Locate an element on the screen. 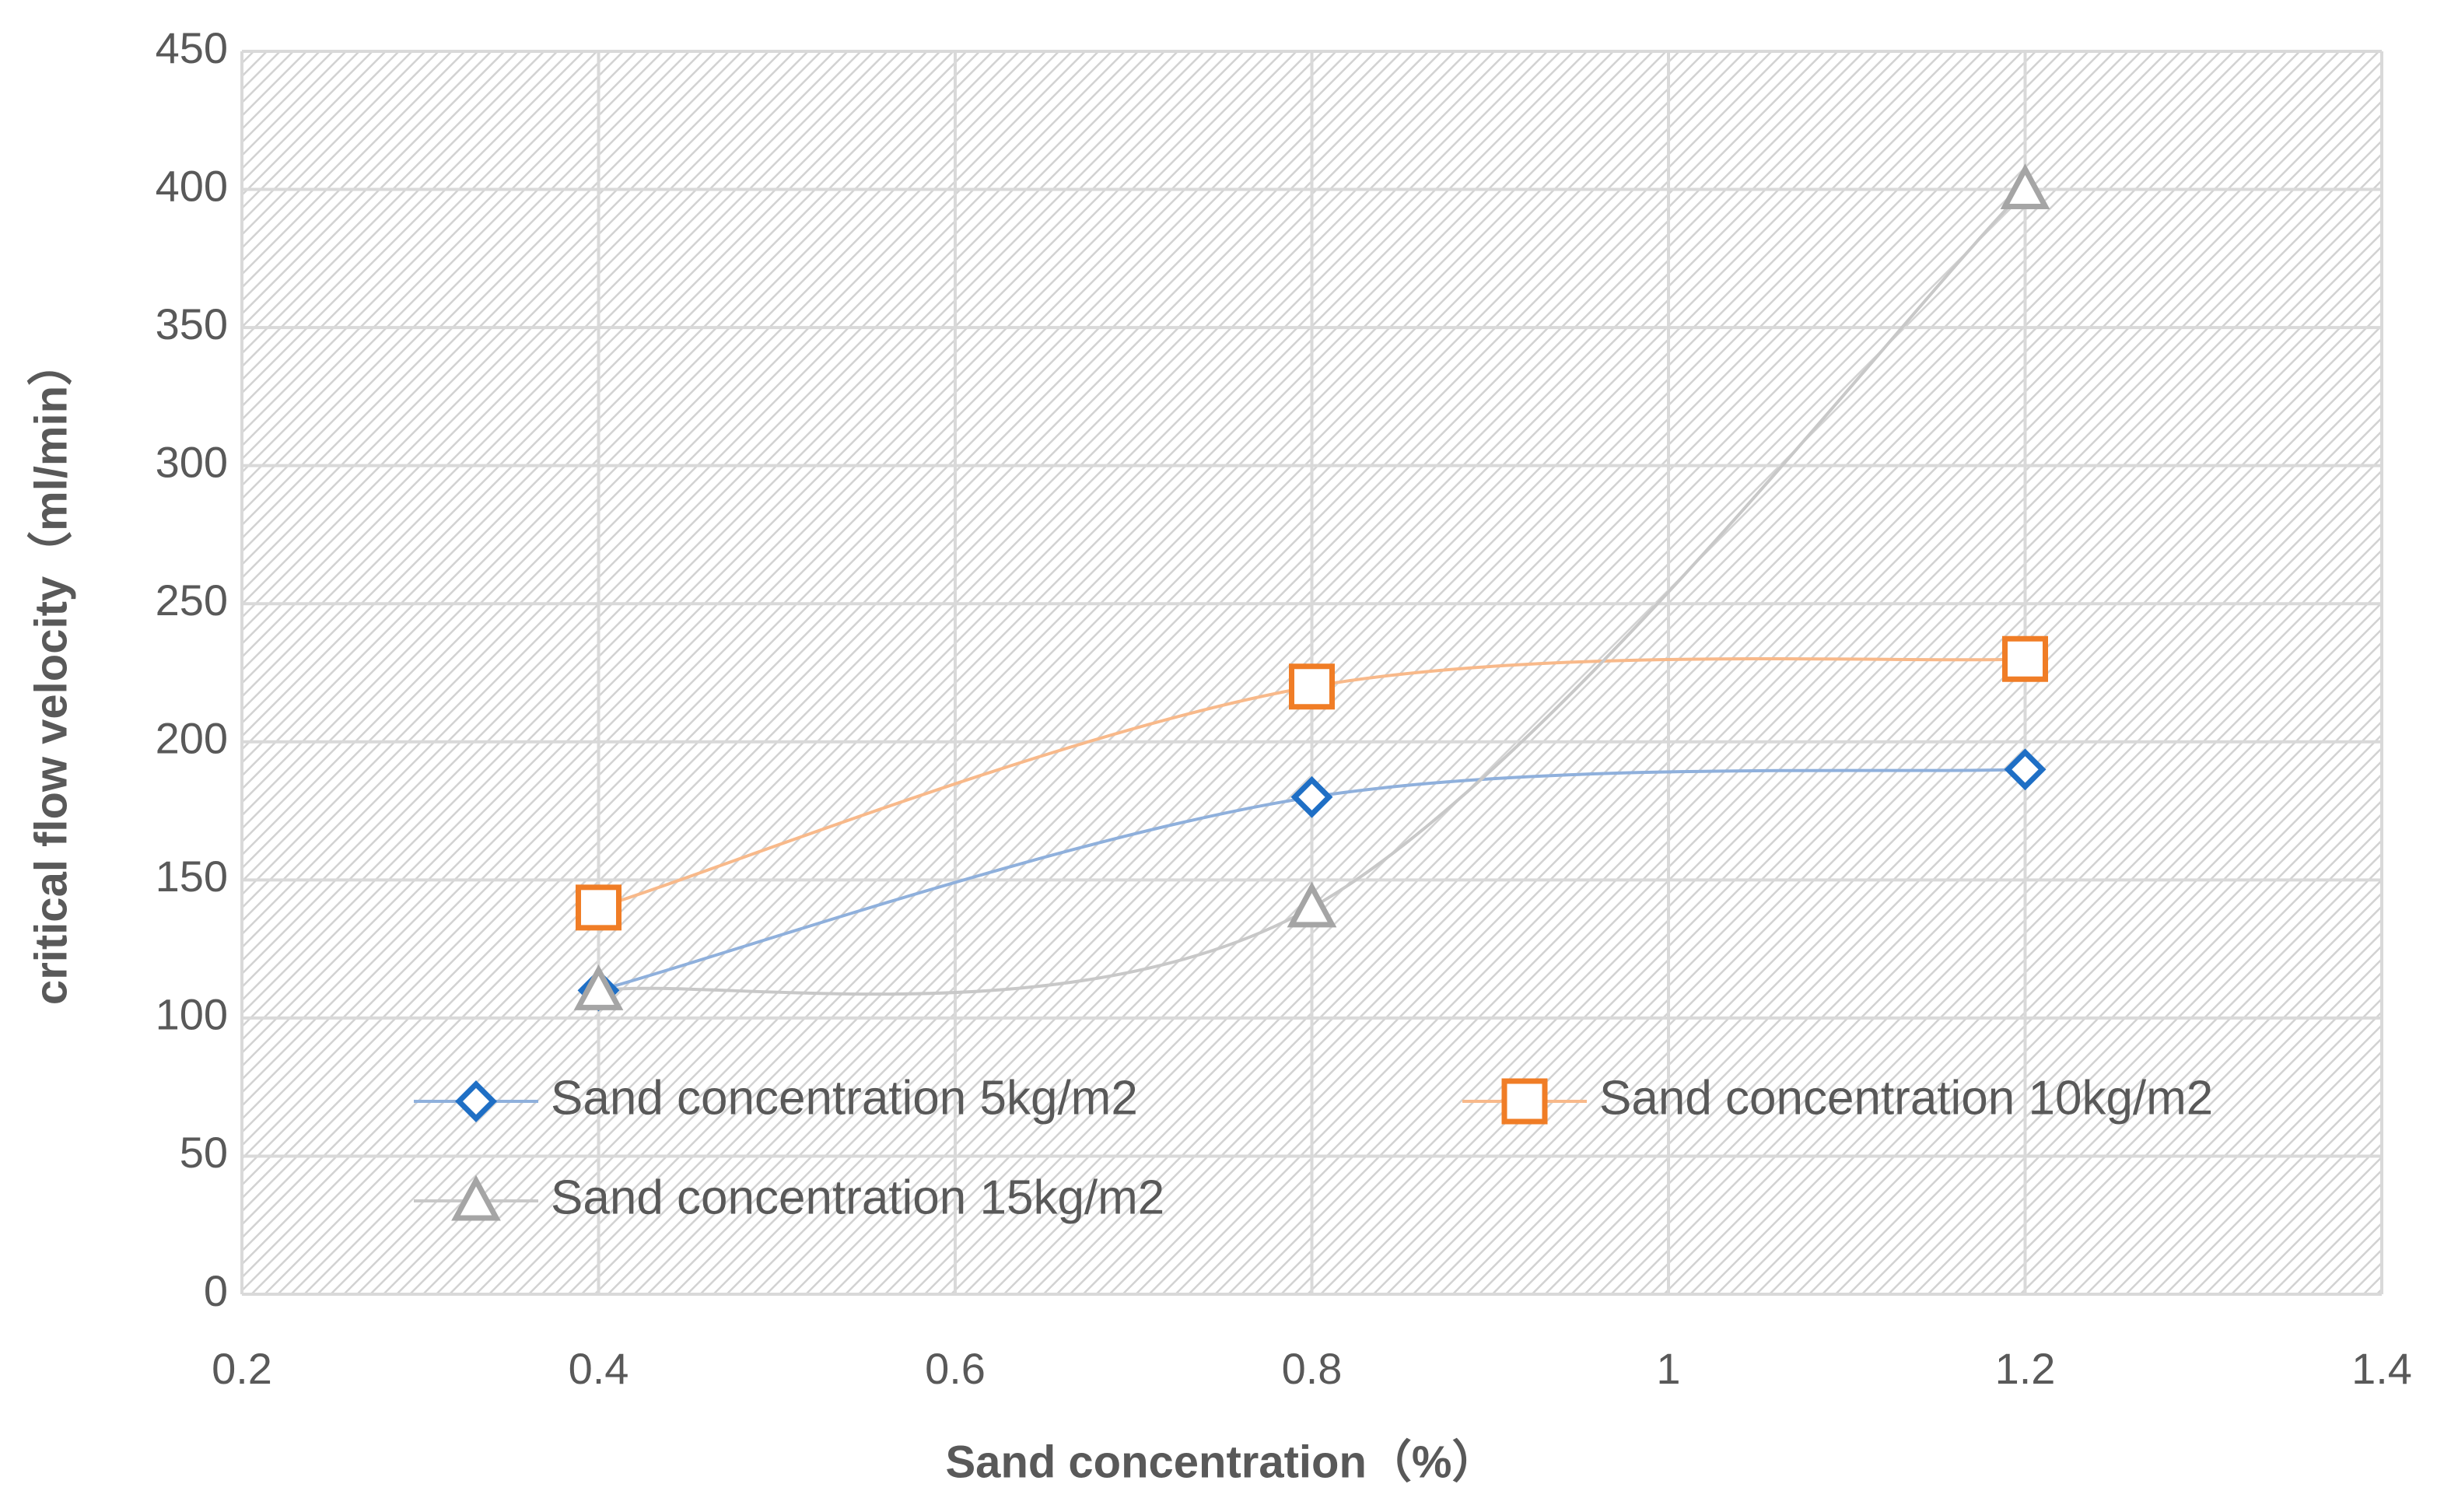 This screenshot has height=1512, width=2451. legend-label: Sand concentration 10kg/m2 is located at coordinates (1906, 1098).